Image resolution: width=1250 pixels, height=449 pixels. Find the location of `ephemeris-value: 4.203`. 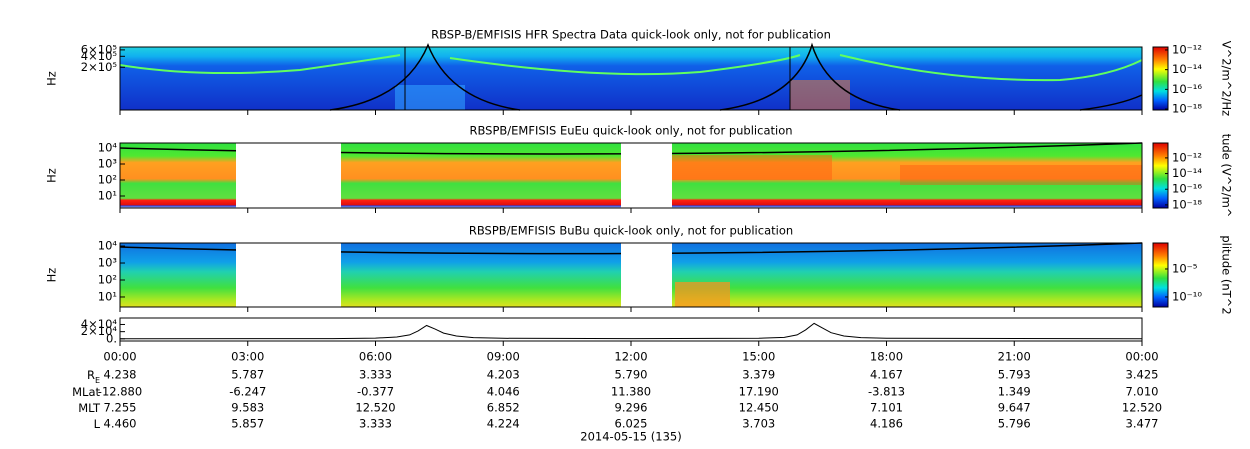

ephemeris-value: 4.203 is located at coordinates (503, 375).